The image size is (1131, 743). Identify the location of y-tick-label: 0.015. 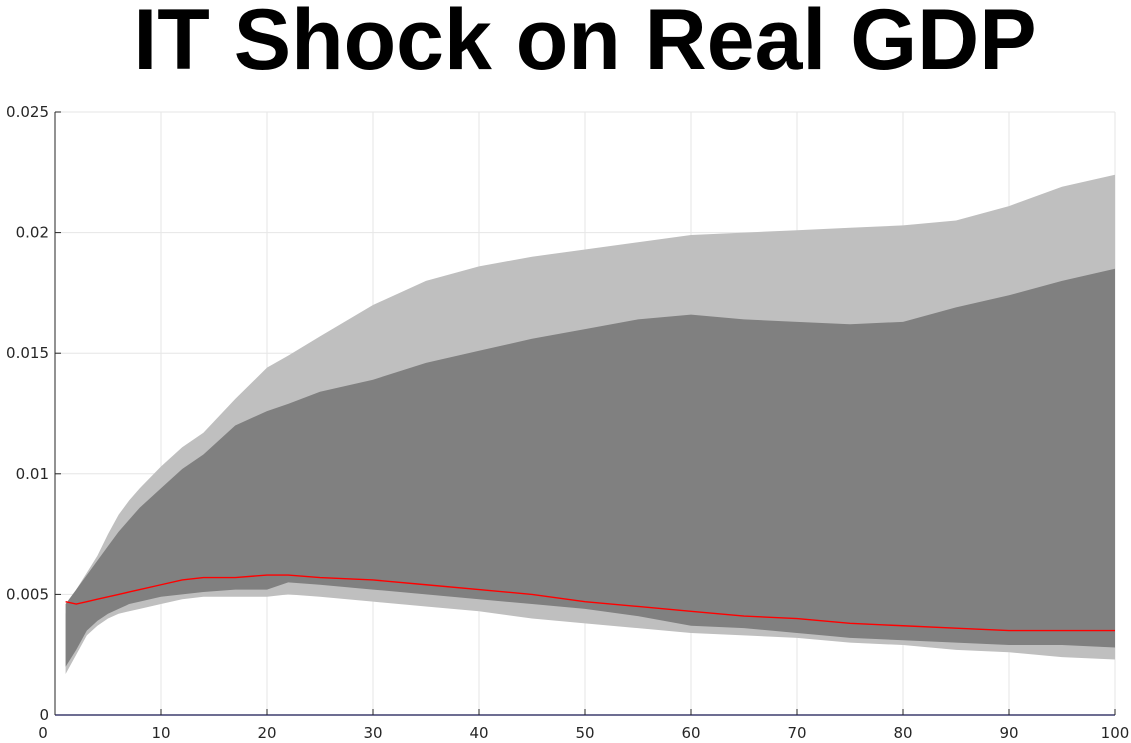
(27, 353).